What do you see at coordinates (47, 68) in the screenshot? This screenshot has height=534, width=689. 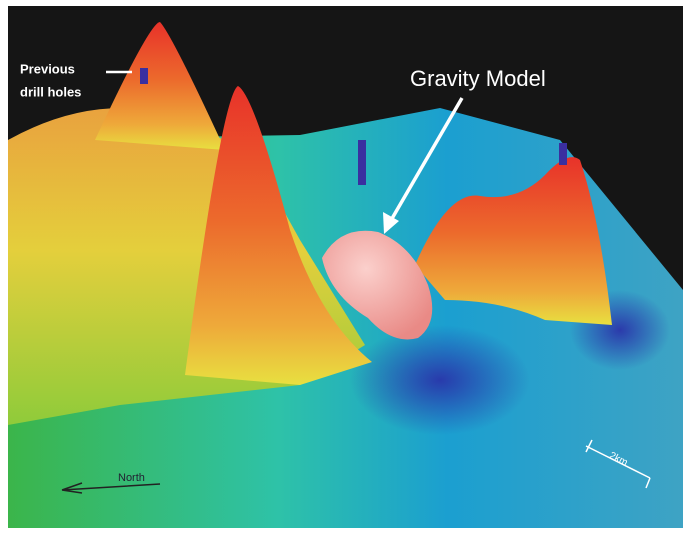 I see `label: Previous` at bounding box center [47, 68].